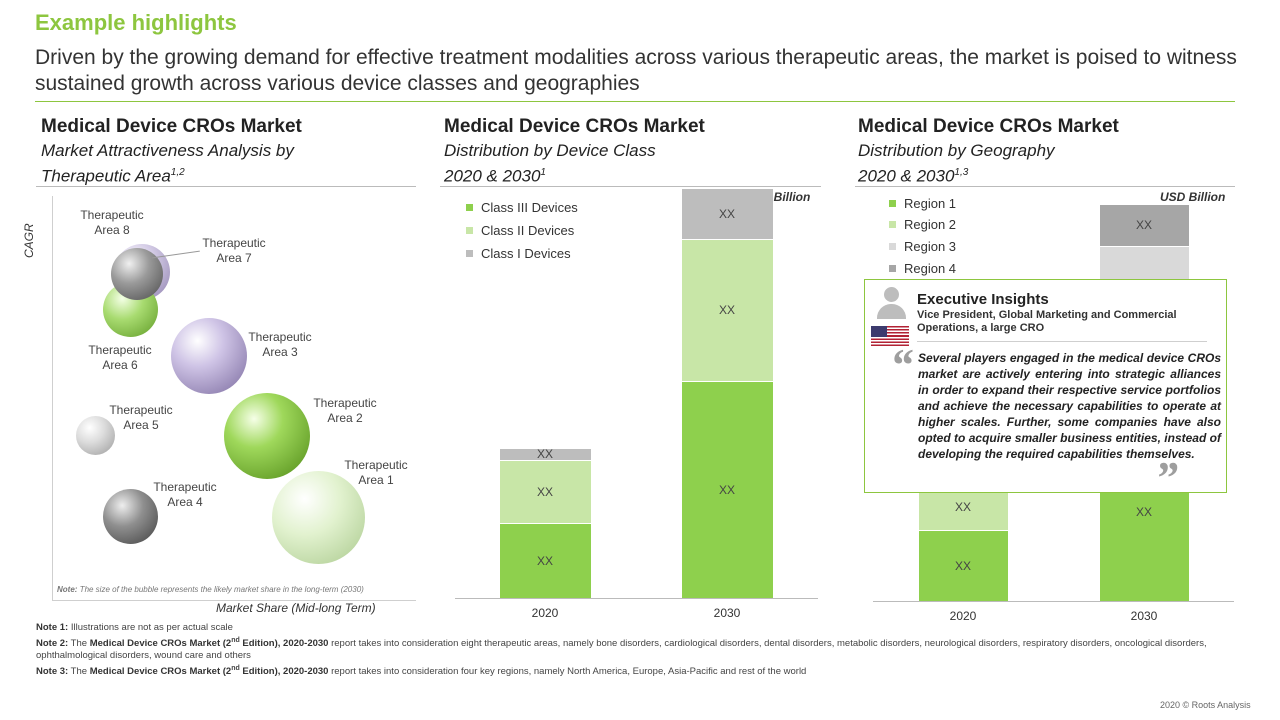 Image resolution: width=1280 pixels, height=720 pixels. Describe the element at coordinates (988, 126) in the screenshot. I see `panel3-title: Medical Device CROs Market` at that location.